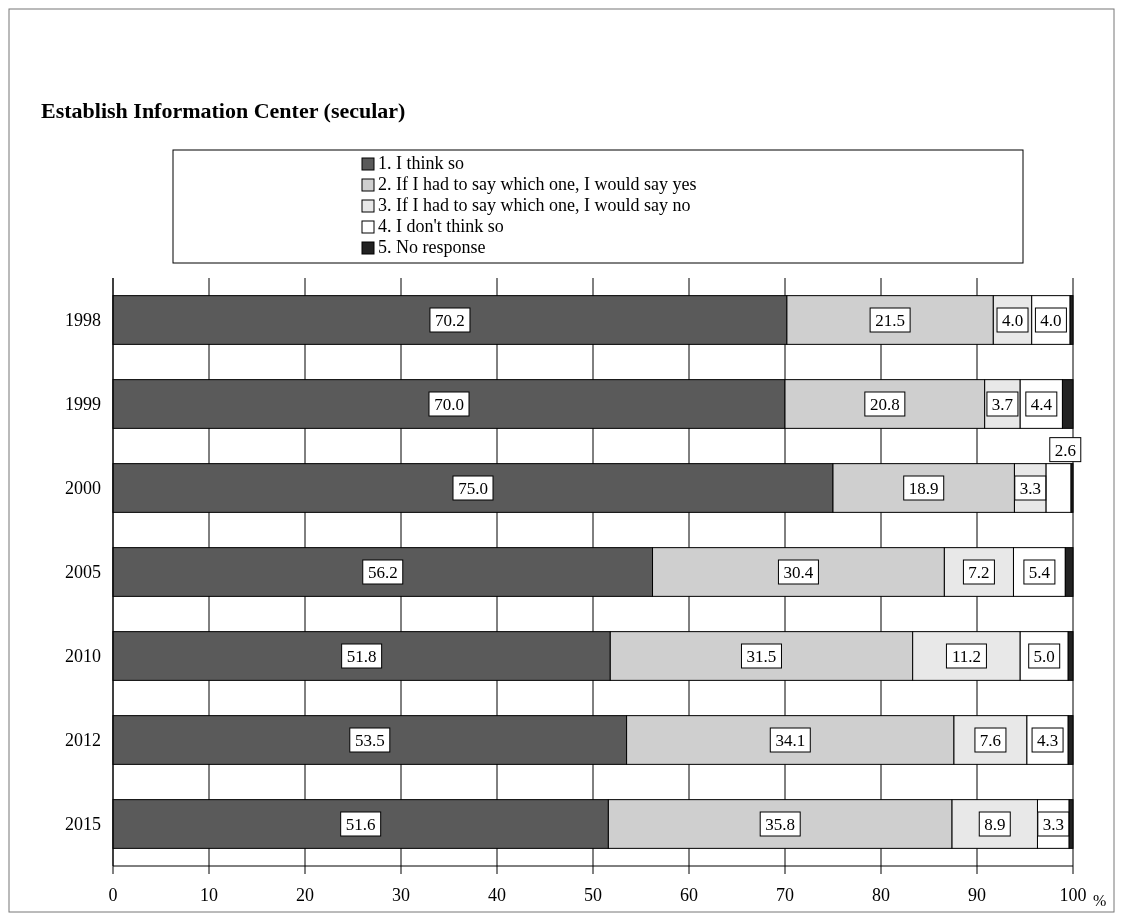 The height and width of the screenshot is (921, 1123). I want to click on legend-label: 3. If I had to say which one, I would say no, so click(534, 205).